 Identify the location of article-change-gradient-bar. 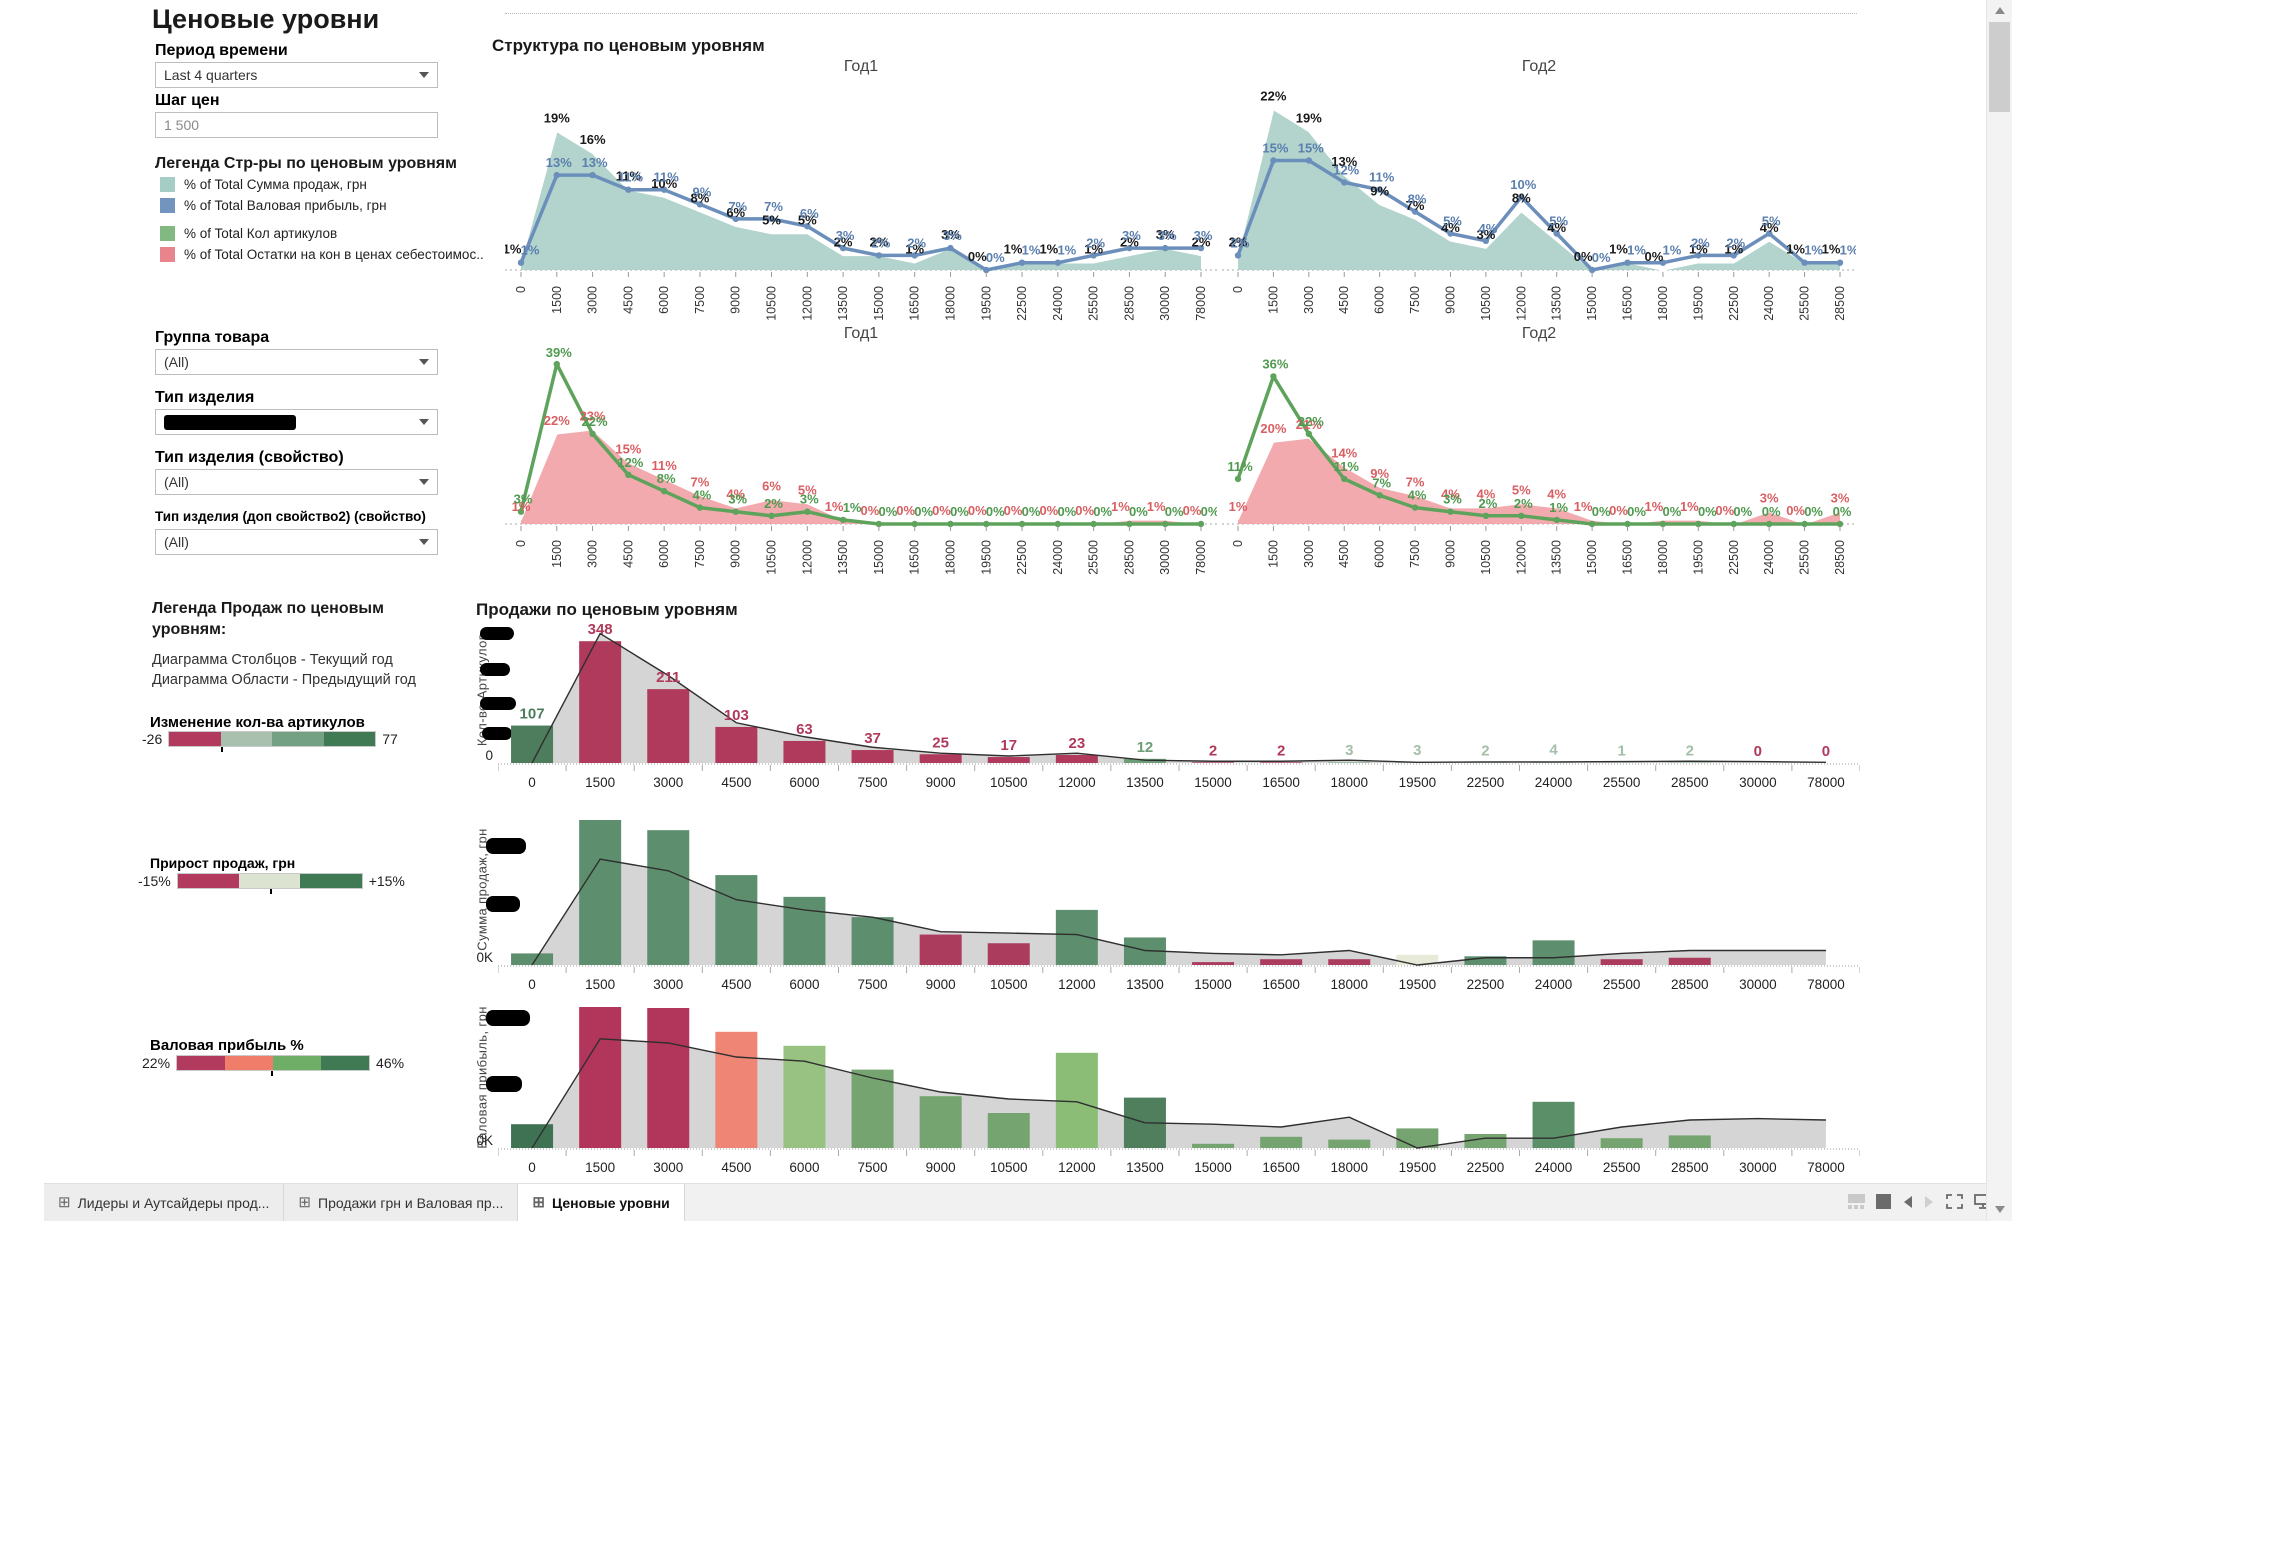
(272, 741).